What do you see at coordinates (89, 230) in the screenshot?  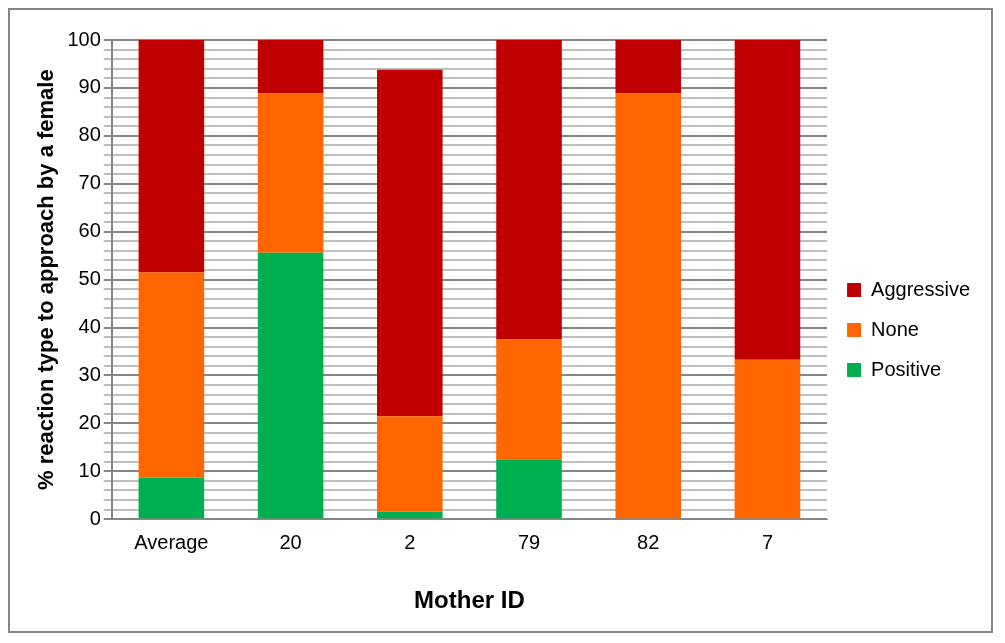 I see `y-tick-label: 60` at bounding box center [89, 230].